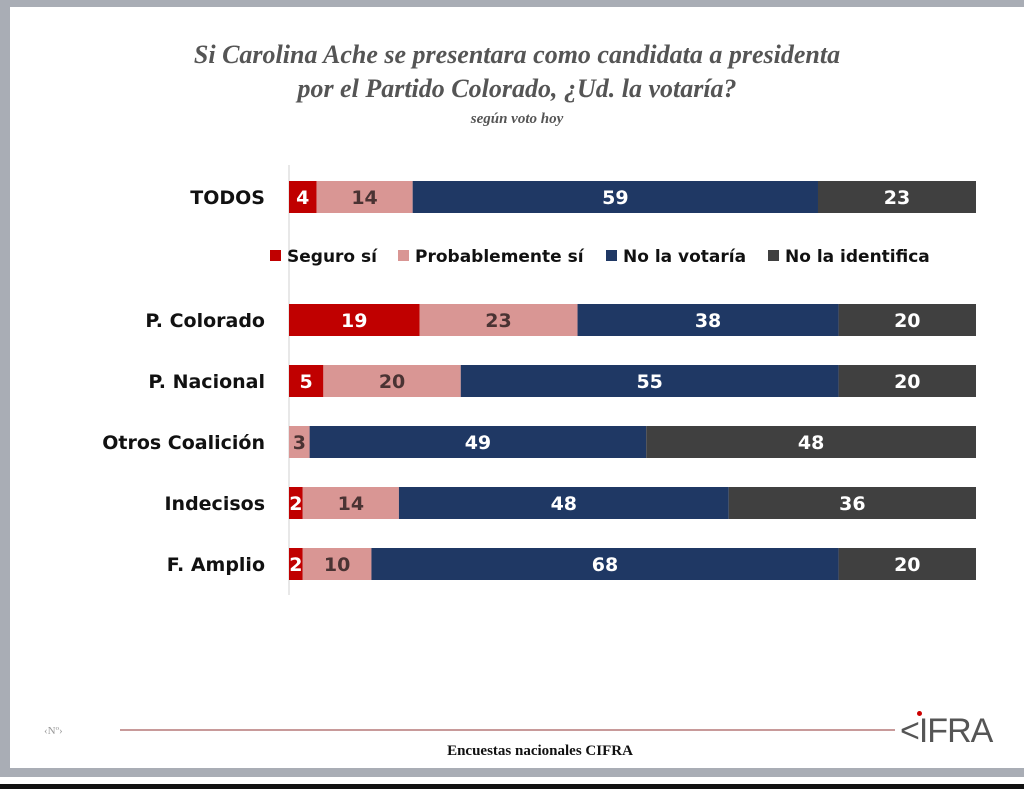 The width and height of the screenshot is (1024, 789). What do you see at coordinates (5, 387) in the screenshot?
I see `frame-left` at bounding box center [5, 387].